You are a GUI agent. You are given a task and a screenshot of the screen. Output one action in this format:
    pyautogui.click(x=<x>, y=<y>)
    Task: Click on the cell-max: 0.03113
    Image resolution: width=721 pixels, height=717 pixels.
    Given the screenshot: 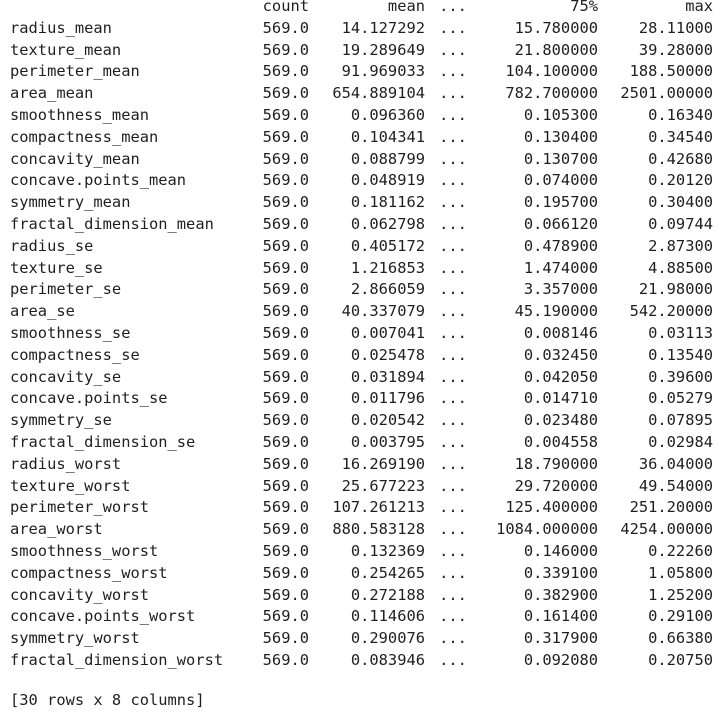 What is the action you would take?
    pyautogui.click(x=680, y=332)
    